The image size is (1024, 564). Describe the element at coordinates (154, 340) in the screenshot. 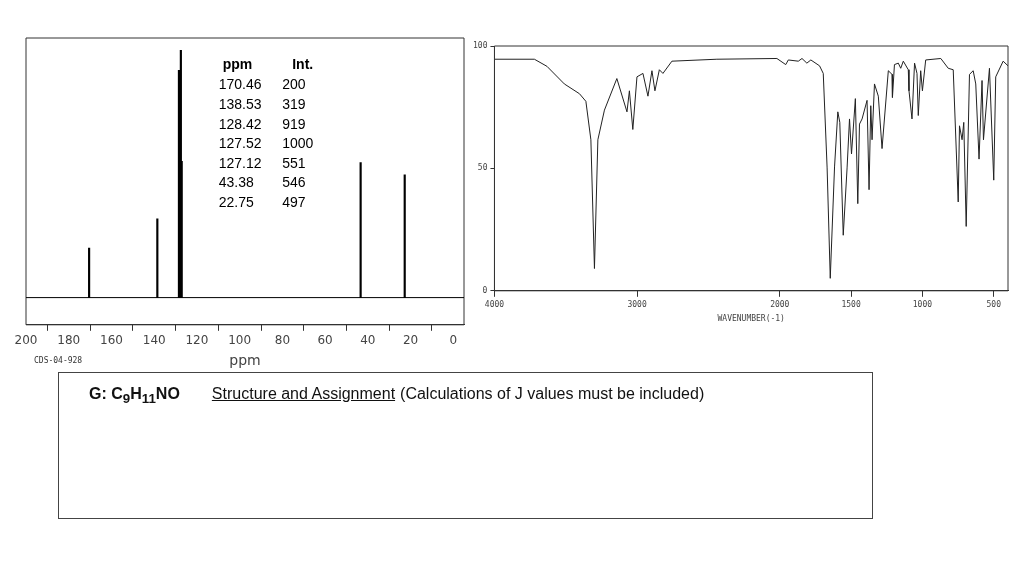

I see `x-tick-label: 140` at that location.